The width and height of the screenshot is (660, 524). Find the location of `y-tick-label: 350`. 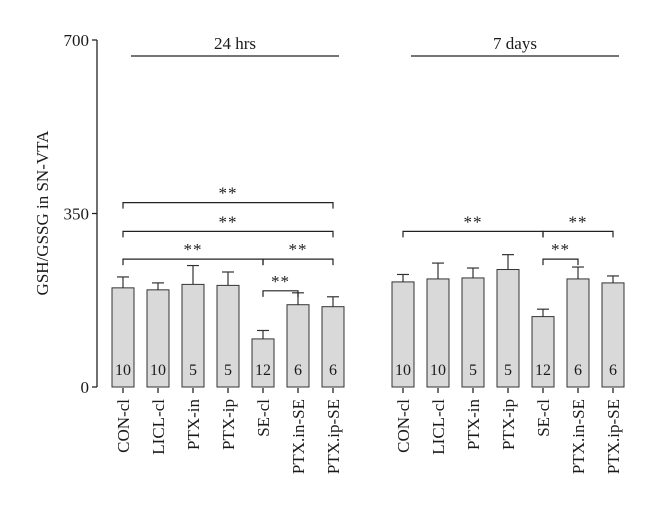

y-tick-label: 350 is located at coordinates (77, 214).